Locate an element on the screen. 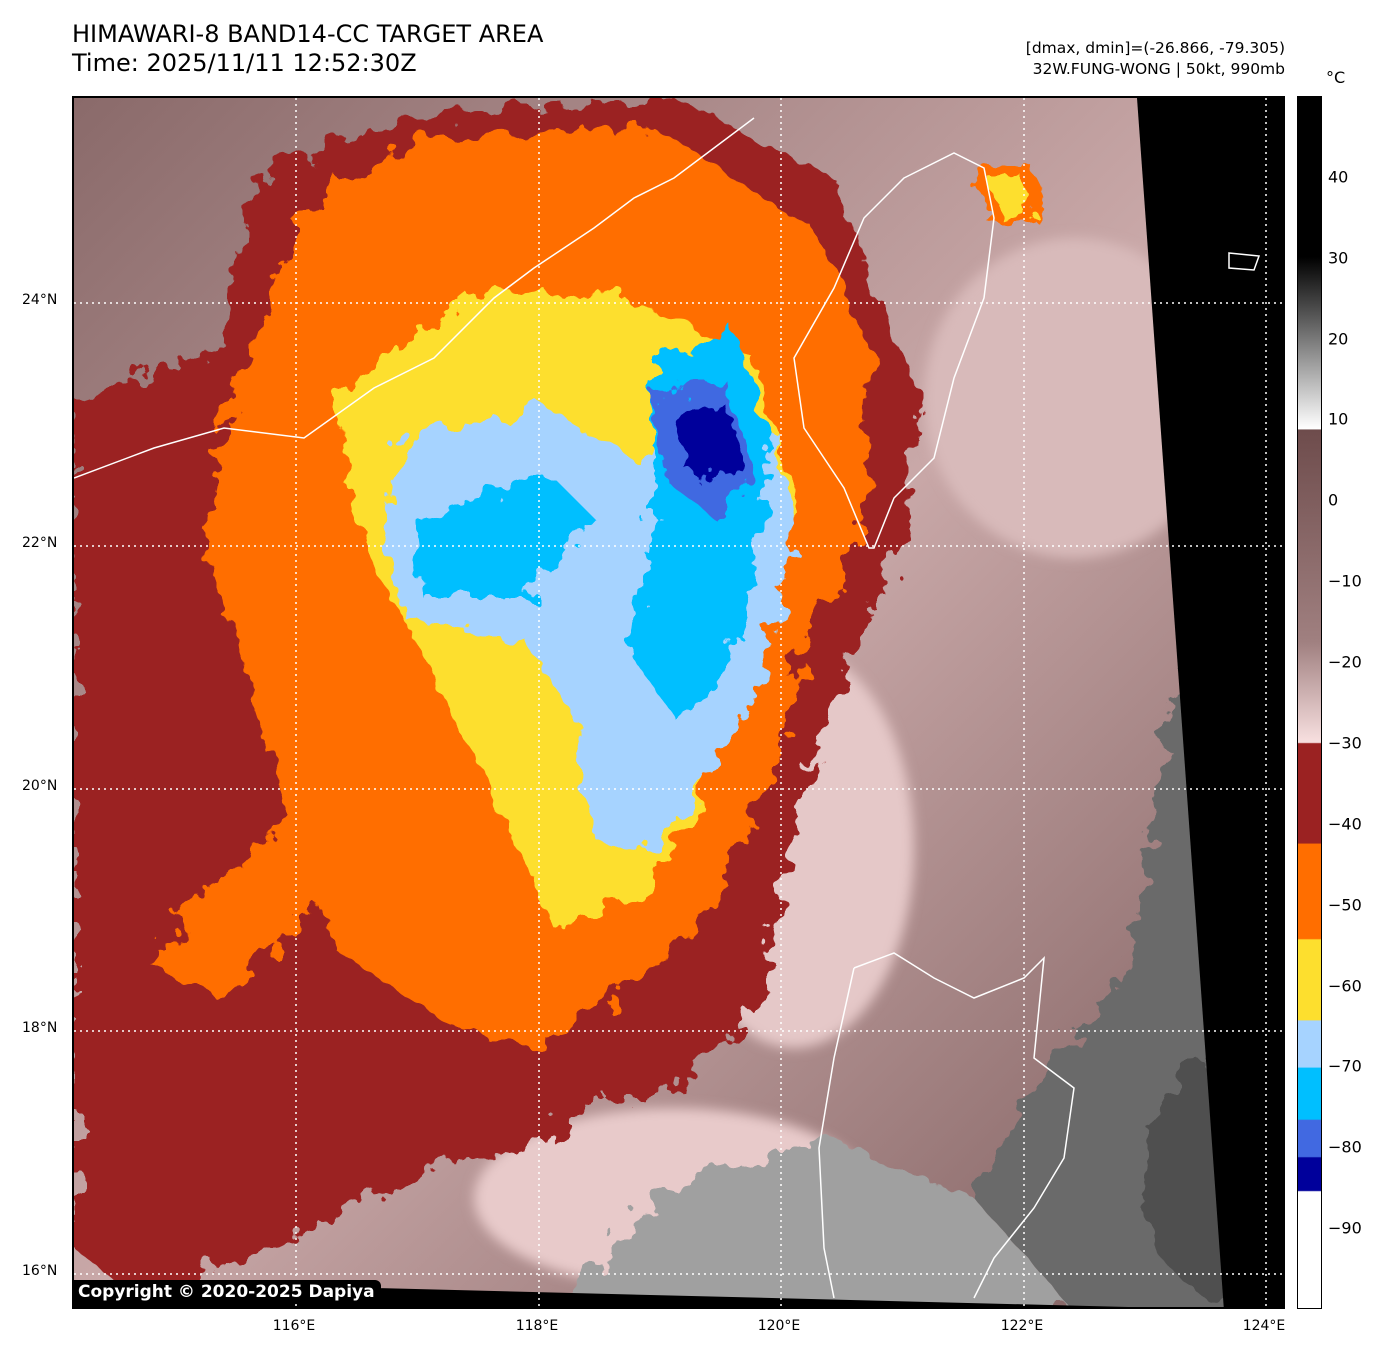  storm-text: 32W.FUNG-WONG | 50kt, 990mb is located at coordinates (1158, 69).